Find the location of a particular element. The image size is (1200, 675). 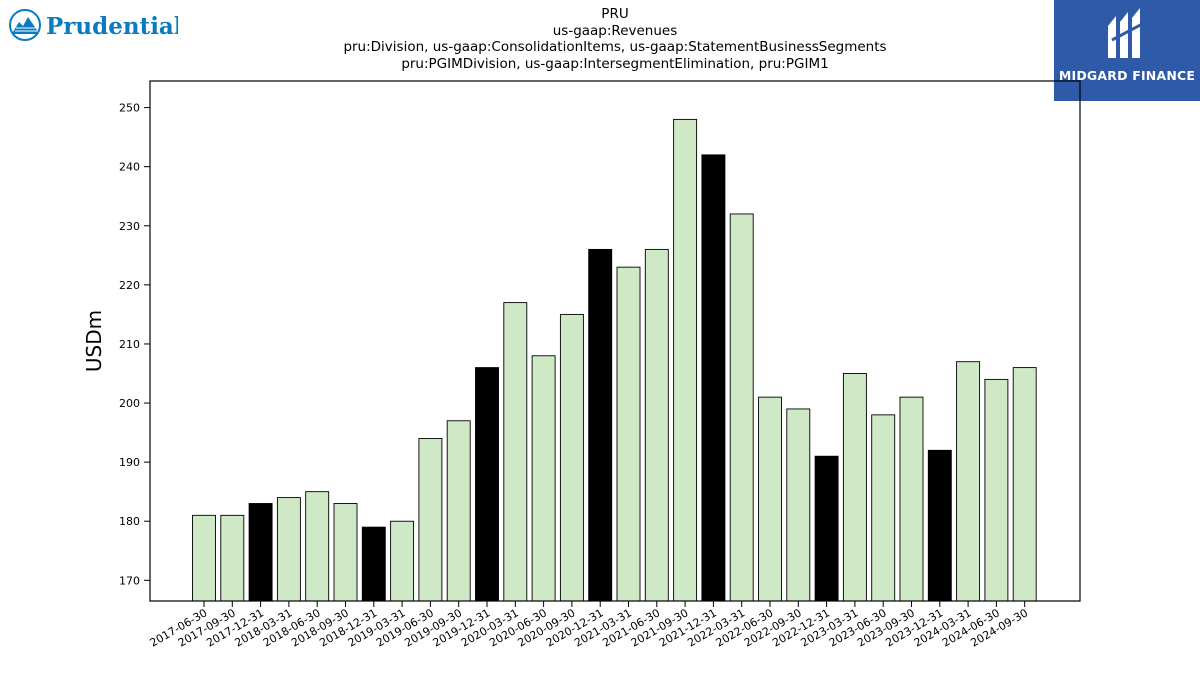

midgard-finance-logo: MIDGARD FINANCE is located at coordinates (1127, 50).